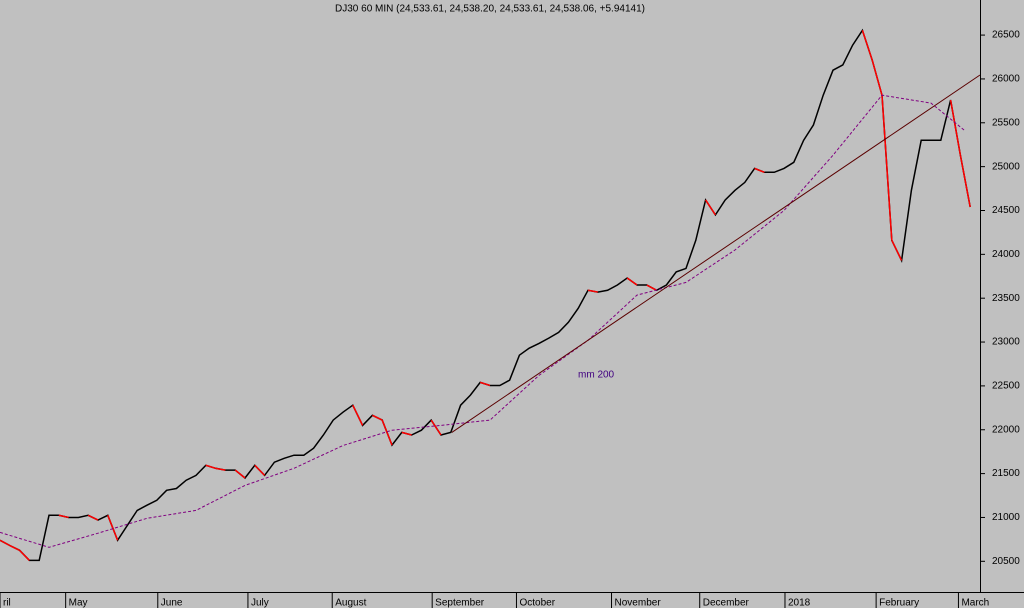 This screenshot has width=1024, height=608. Describe the element at coordinates (1006, 166) in the screenshot. I see `y-tick-label: 25000` at that location.